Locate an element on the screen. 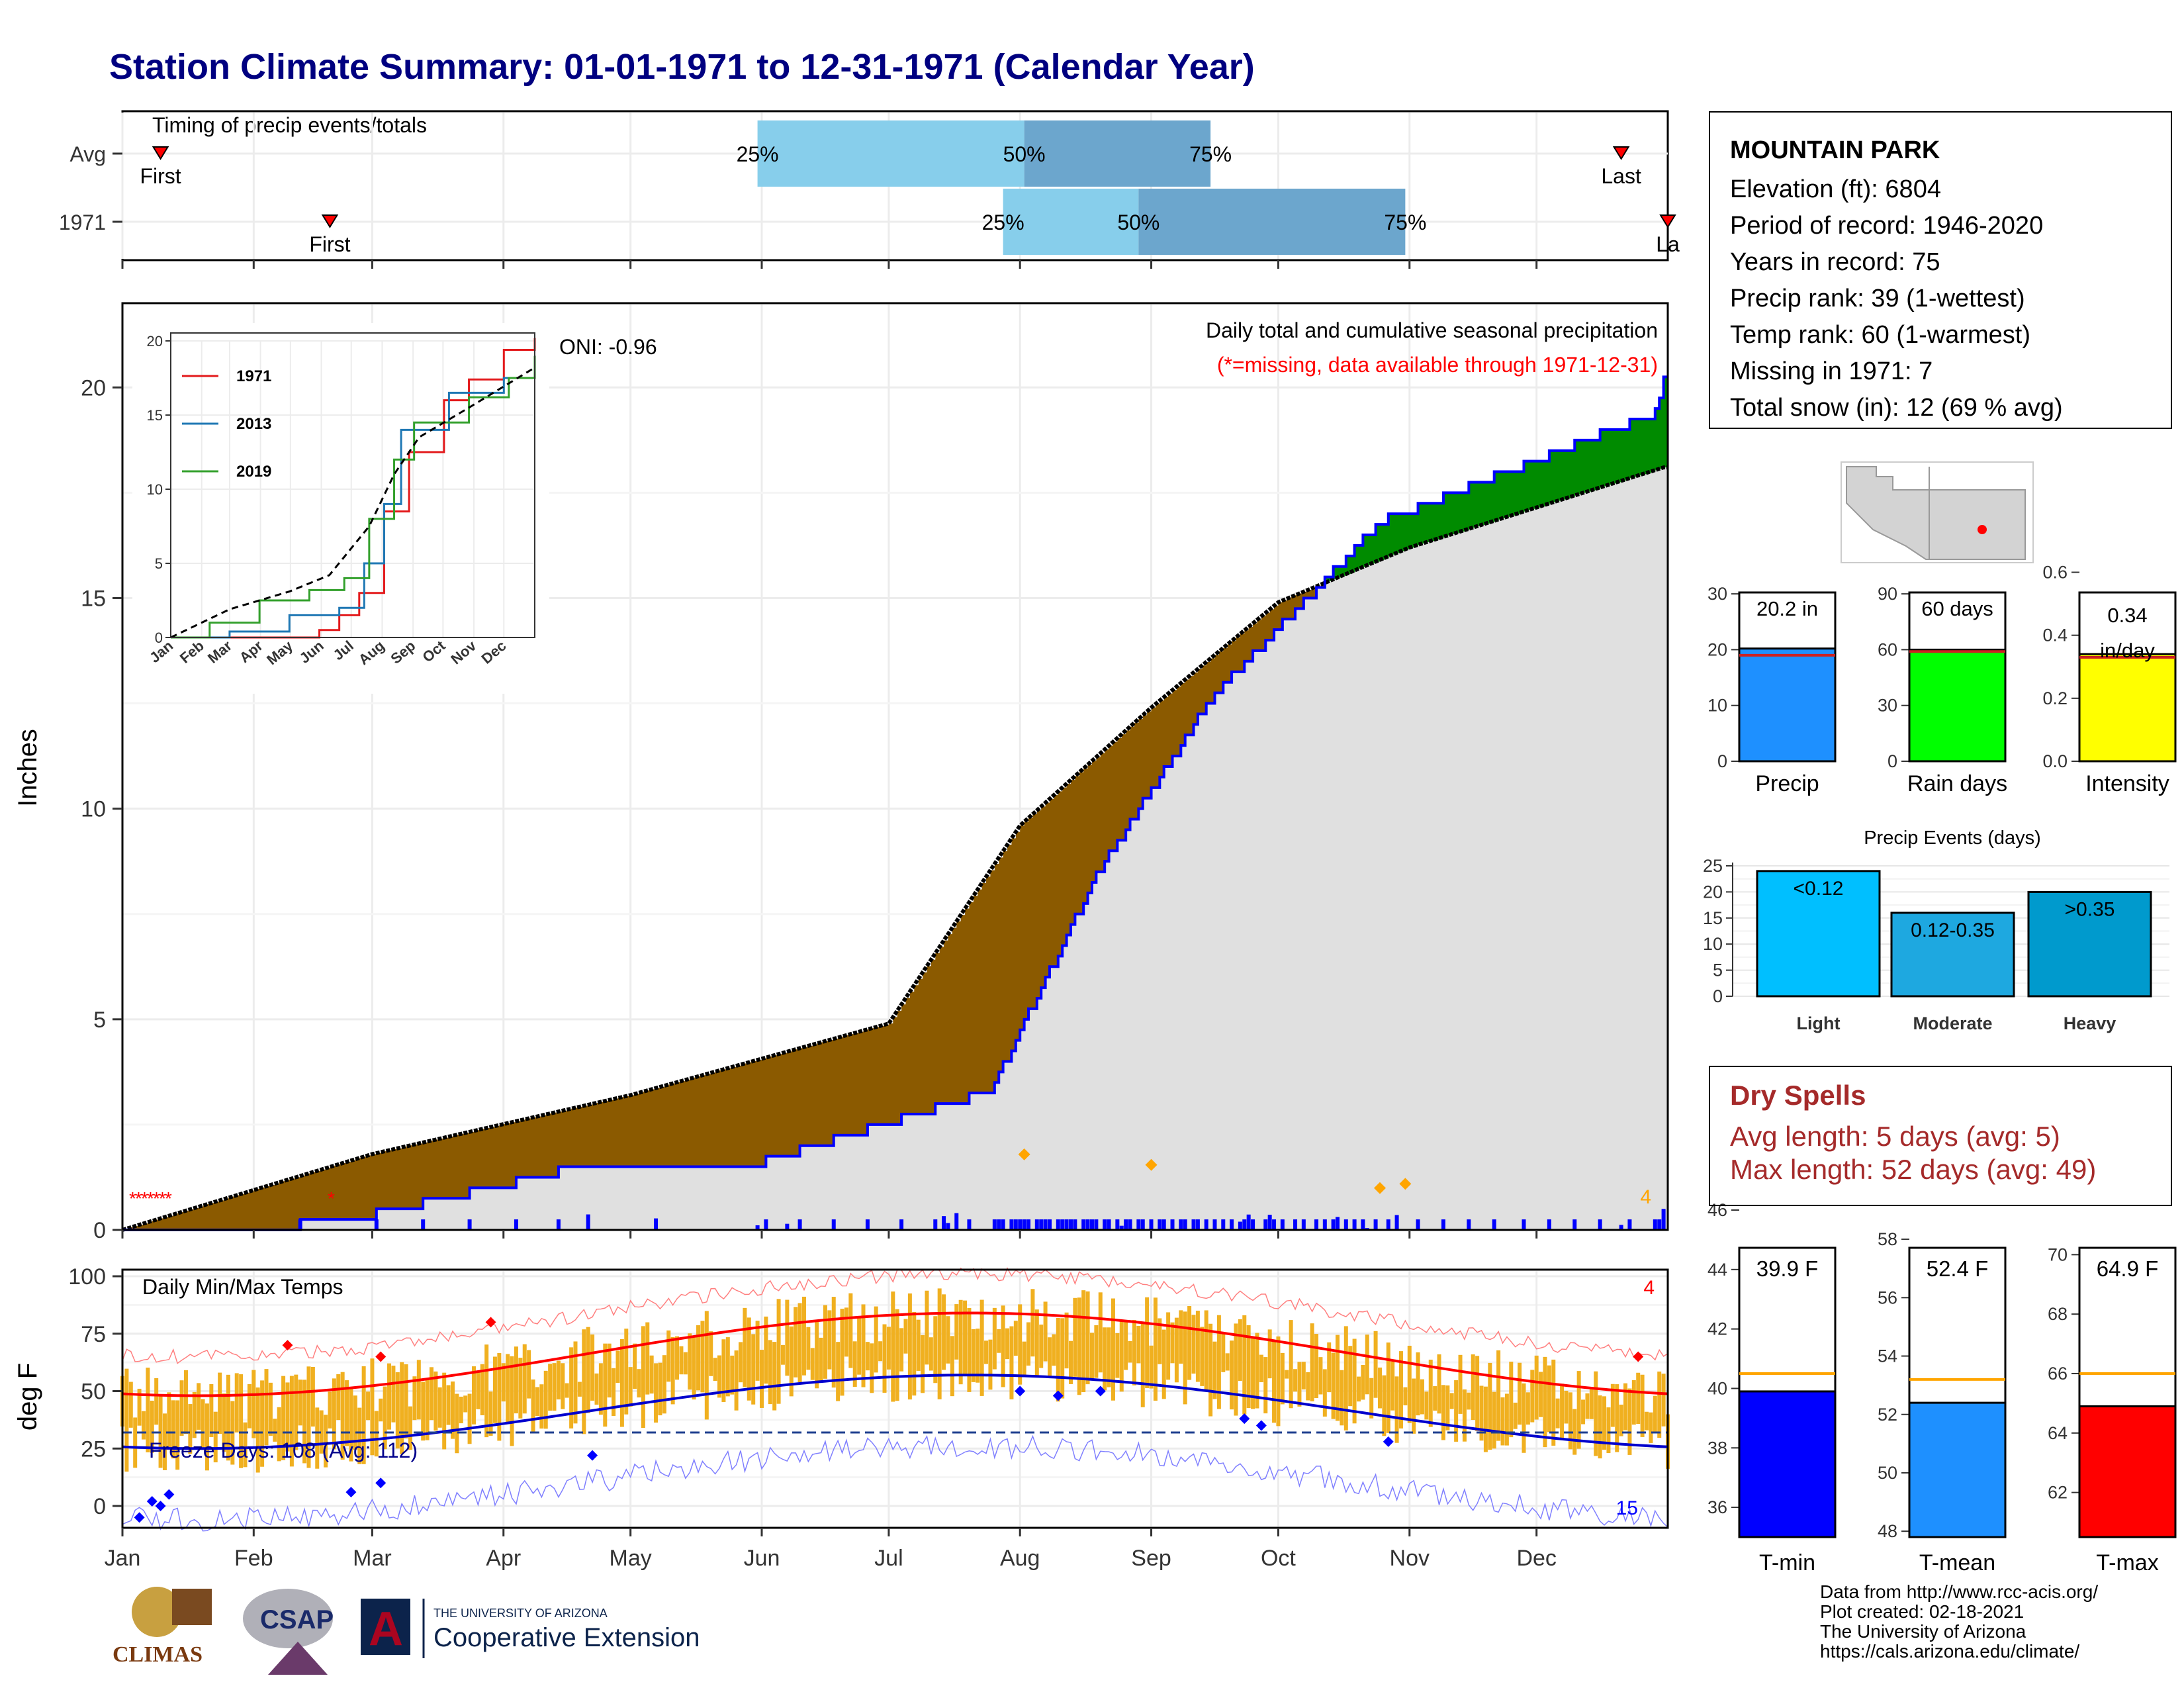  dry-spells-title: Dry Spells is located at coordinates (1798, 1095).